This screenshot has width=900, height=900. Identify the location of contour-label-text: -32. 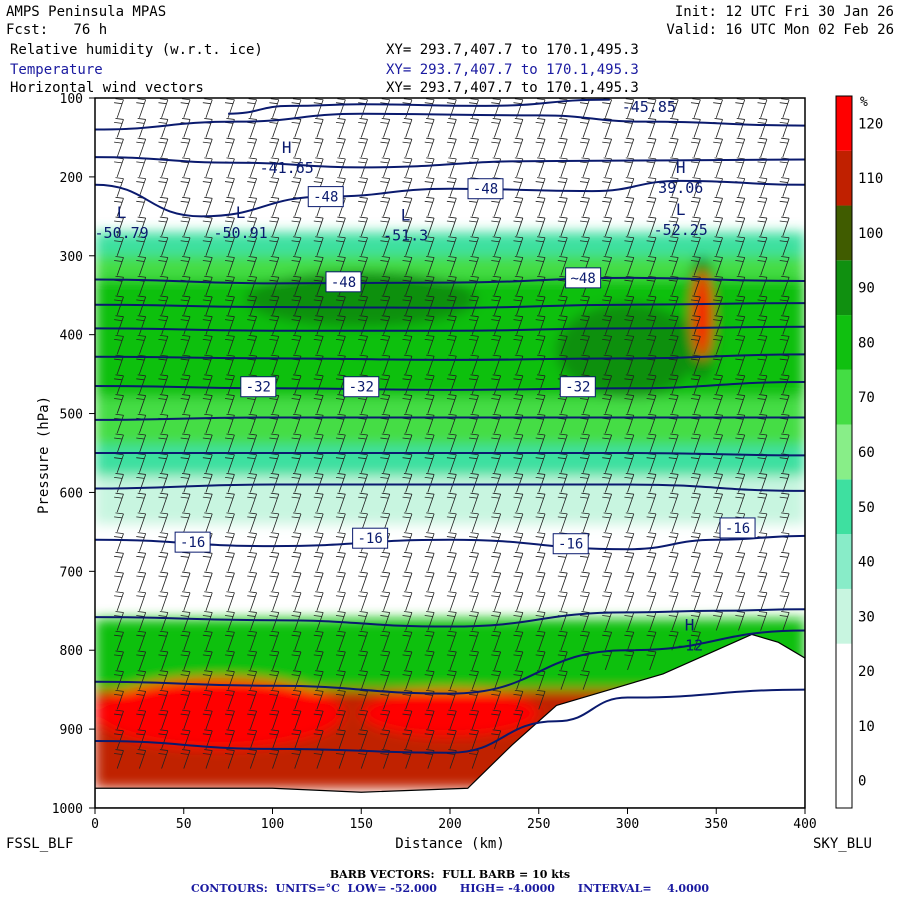
(577, 388).